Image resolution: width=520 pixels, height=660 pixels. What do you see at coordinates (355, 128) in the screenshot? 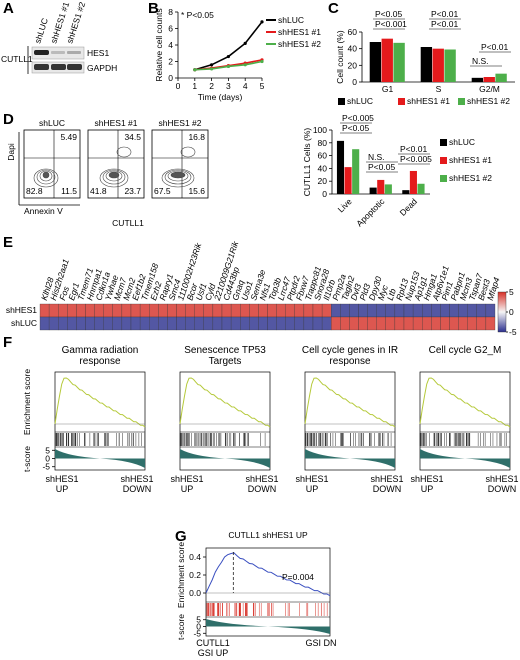
I see `annotation: P<0.05` at bounding box center [355, 128].